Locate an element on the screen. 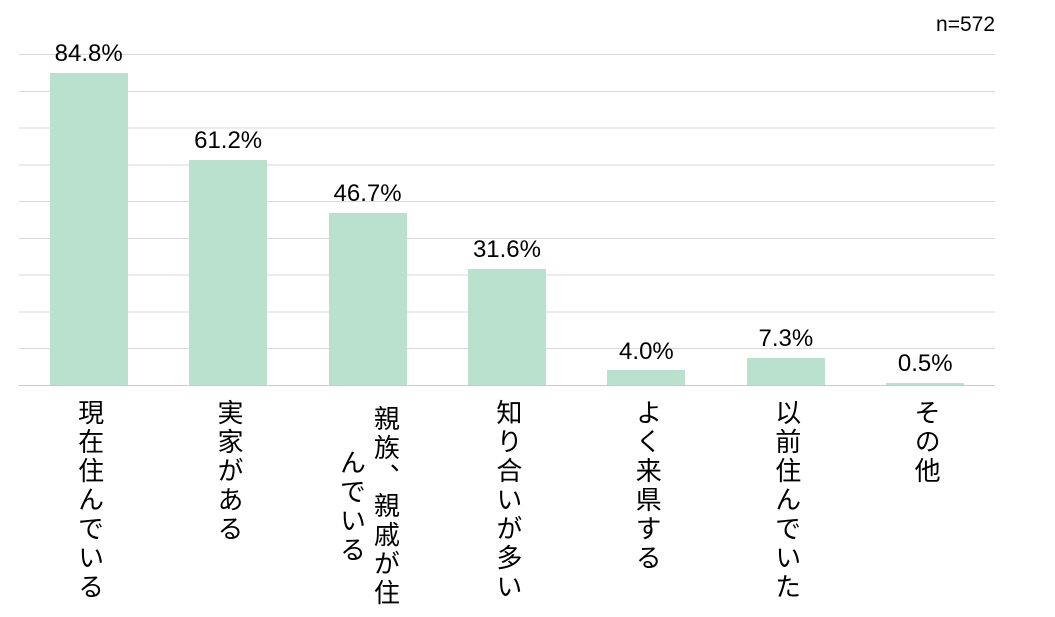 Image resolution: width=1055 pixels, height=617 pixels. bar-column: 7.3% is located at coordinates (785, 219).